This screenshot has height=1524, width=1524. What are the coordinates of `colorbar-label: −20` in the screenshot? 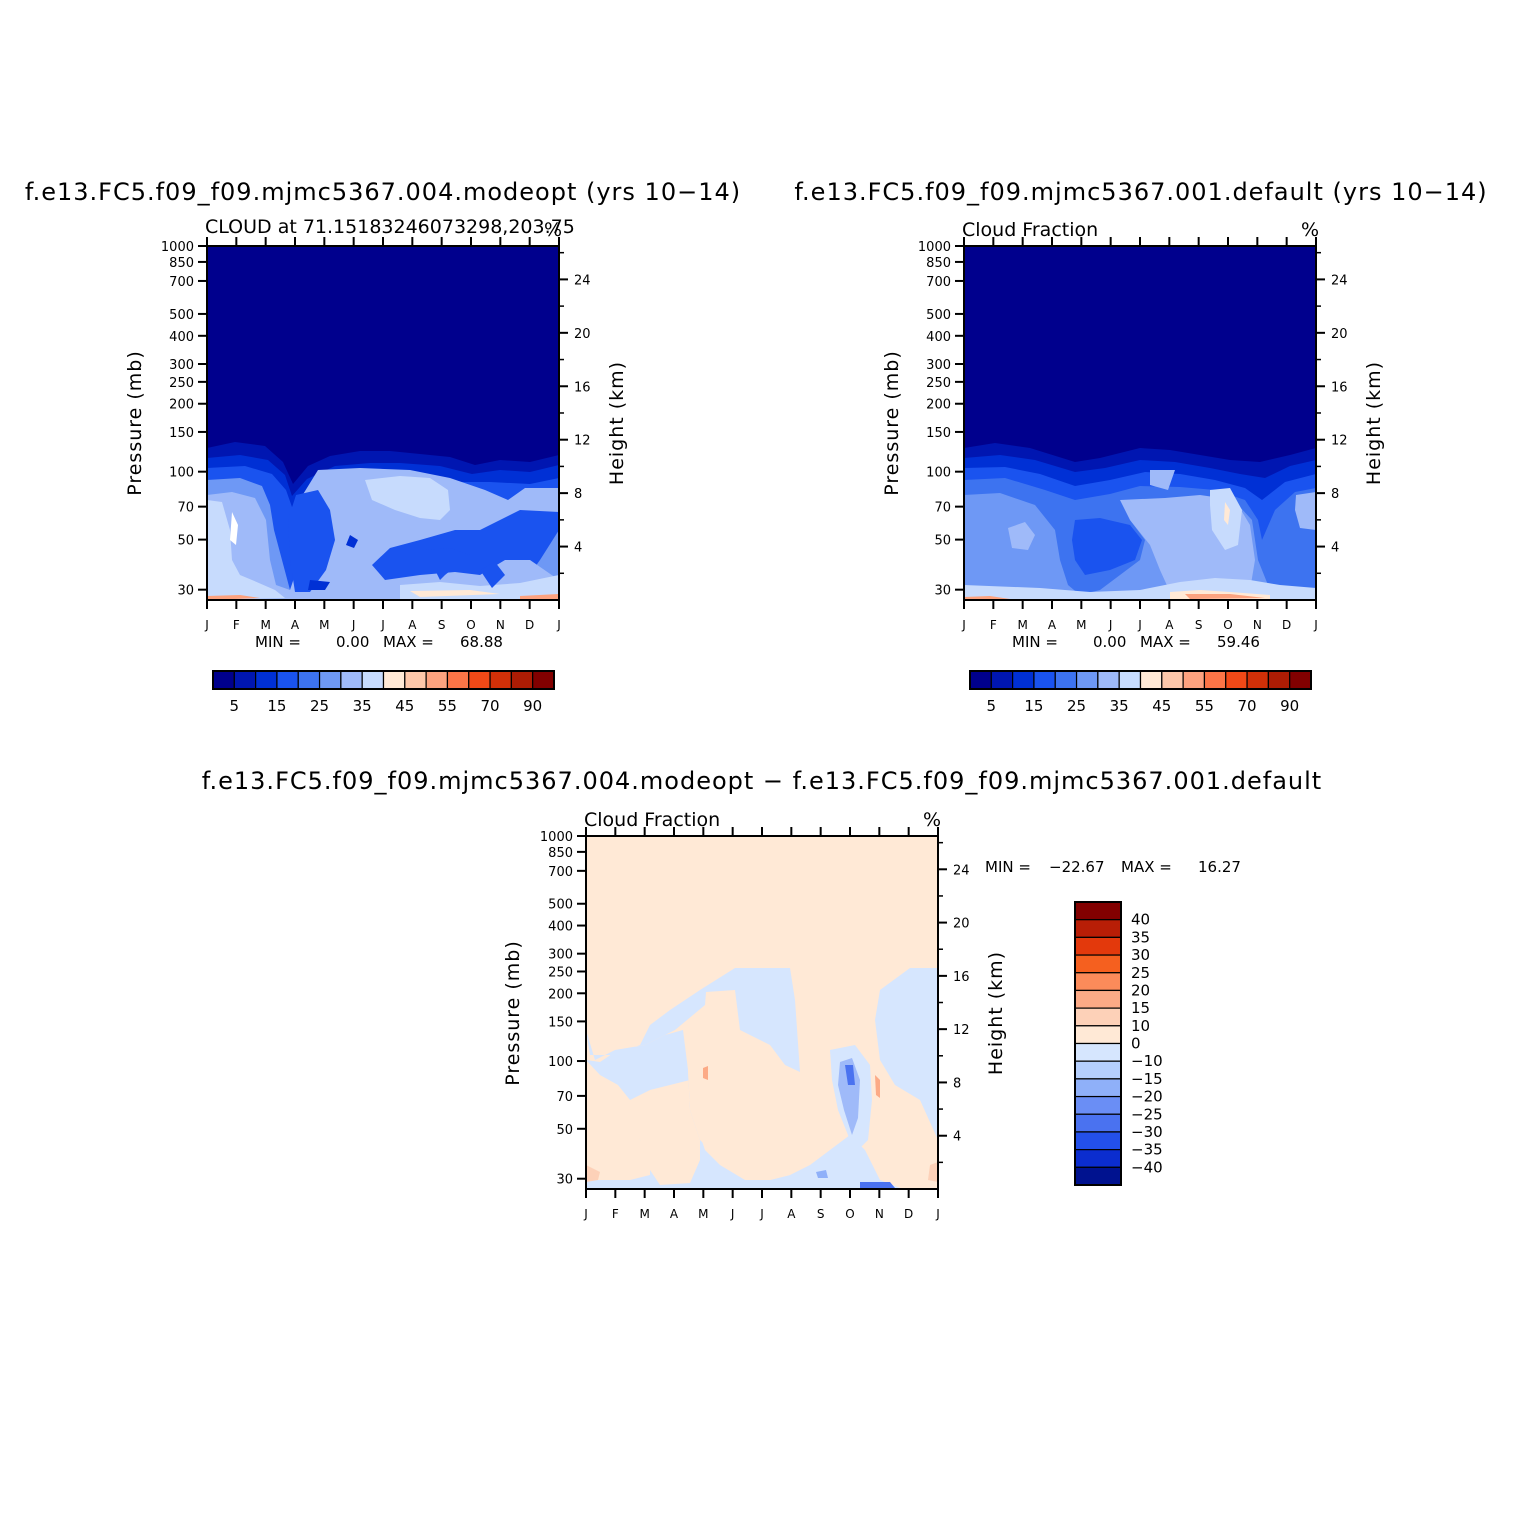 It's located at (1147, 1097).